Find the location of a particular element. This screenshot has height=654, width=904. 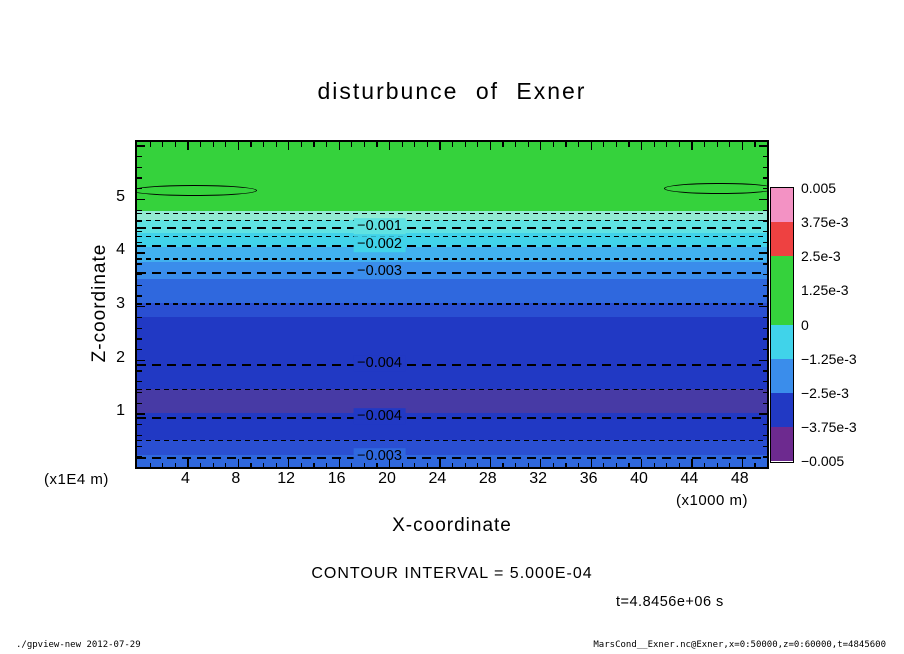

x-tick-label: 24 is located at coordinates (437, 478).